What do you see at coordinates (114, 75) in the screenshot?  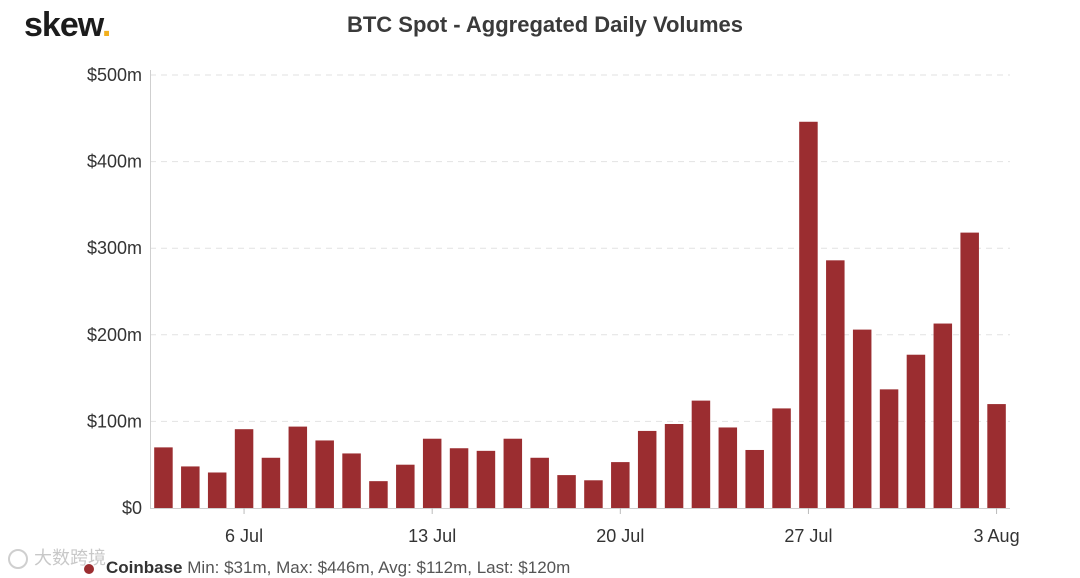 I see `y-tick-label: $500m` at bounding box center [114, 75].